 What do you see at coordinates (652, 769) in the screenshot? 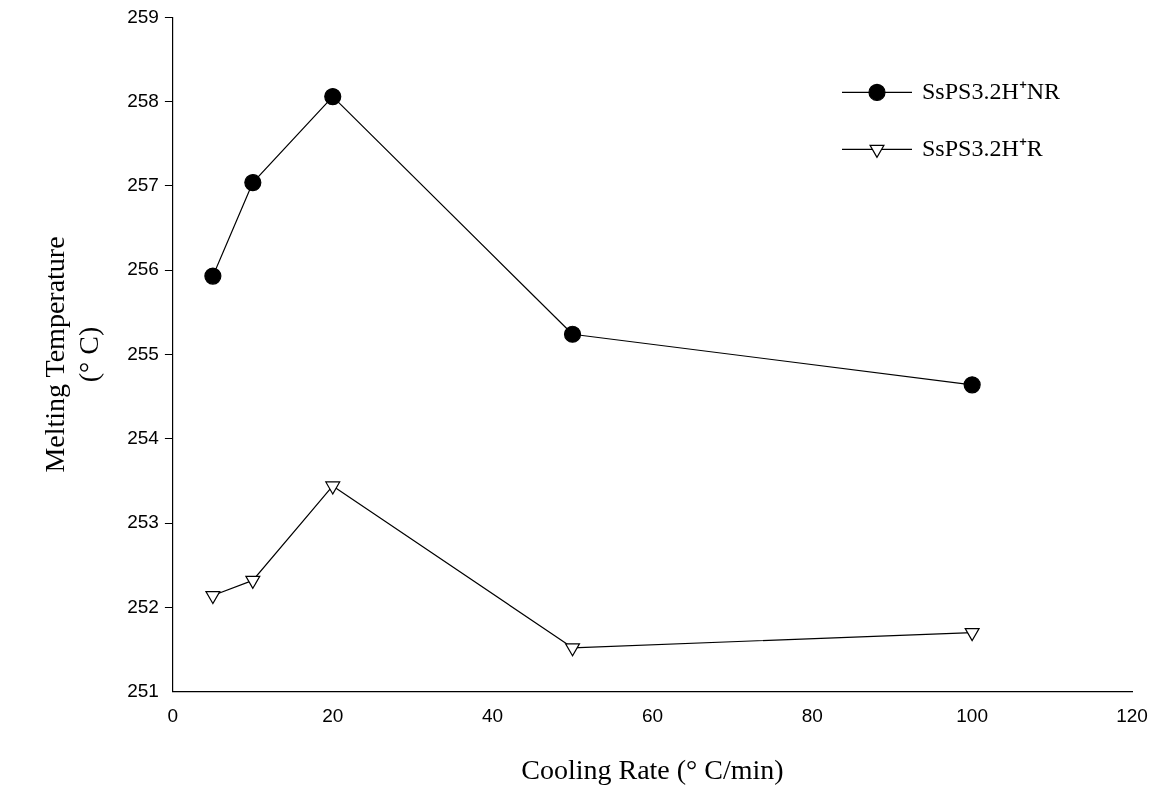
I see `x-axis-title: Cooling Rate (° C/min)` at bounding box center [652, 769].